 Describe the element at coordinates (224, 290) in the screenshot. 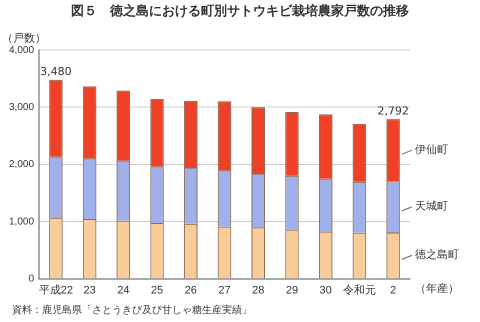

I see `x-tick-label: 27` at that location.